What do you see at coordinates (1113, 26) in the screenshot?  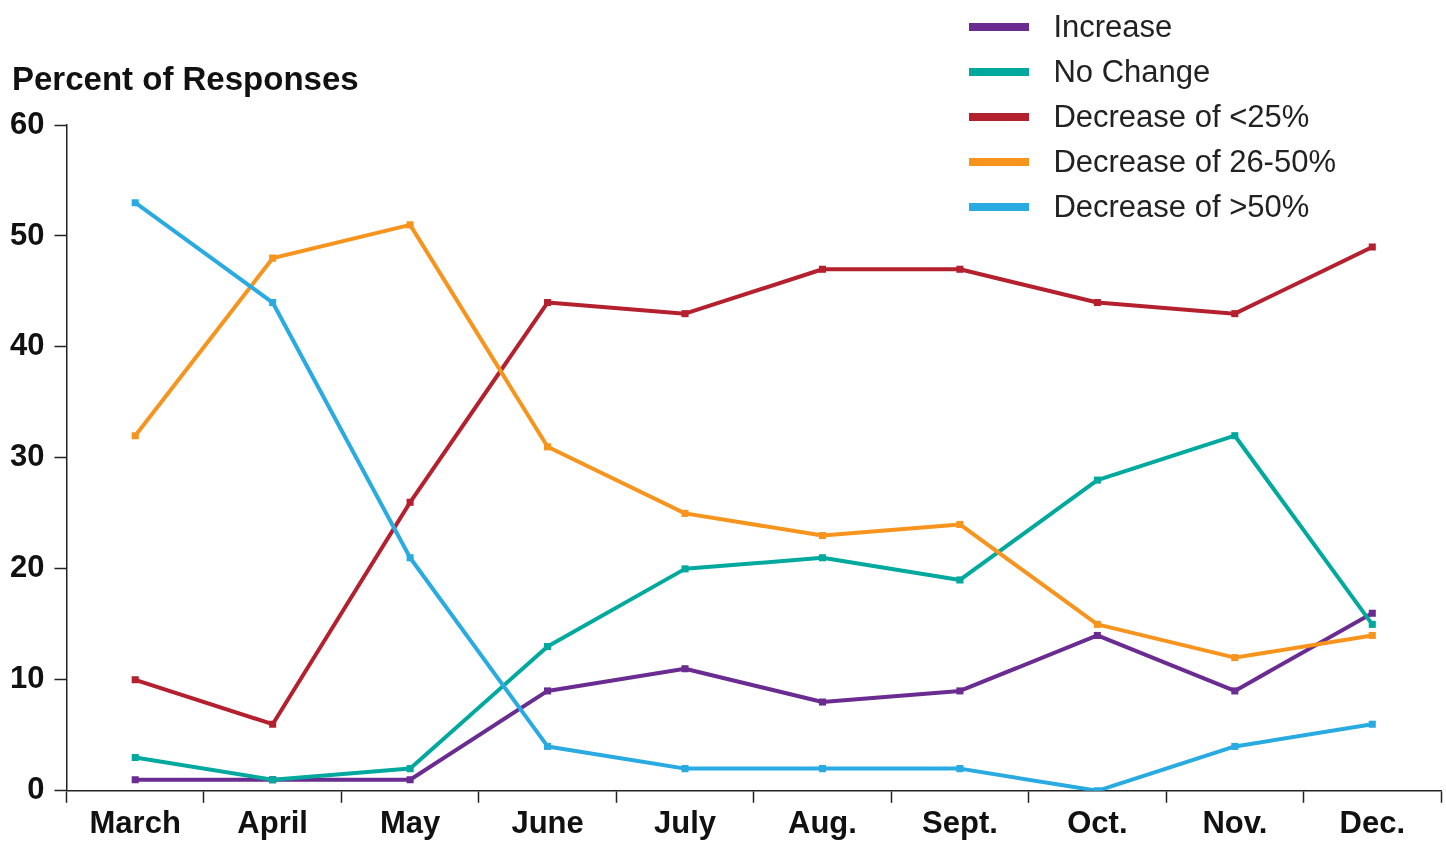 I see `legend-label: Increase` at bounding box center [1113, 26].